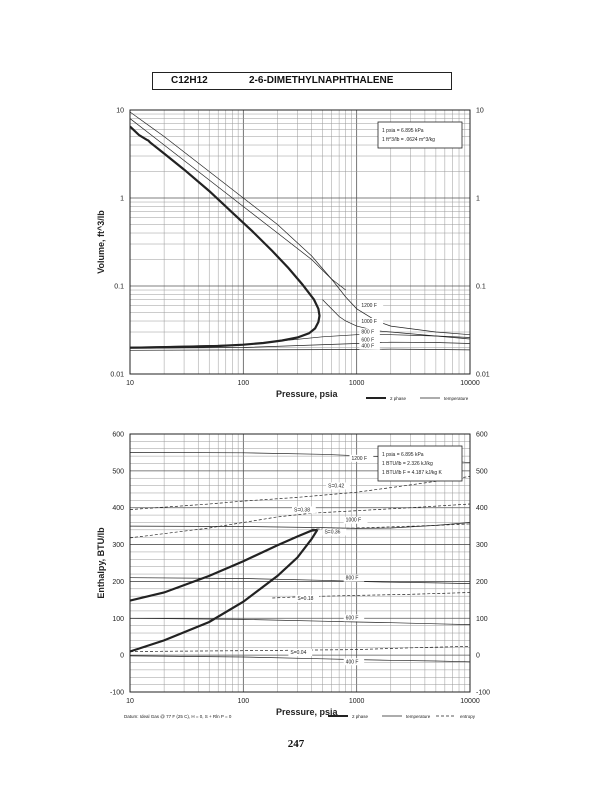  What do you see at coordinates (470, 383) in the screenshot?
I see `x-tick-label: 10000` at bounding box center [470, 383].